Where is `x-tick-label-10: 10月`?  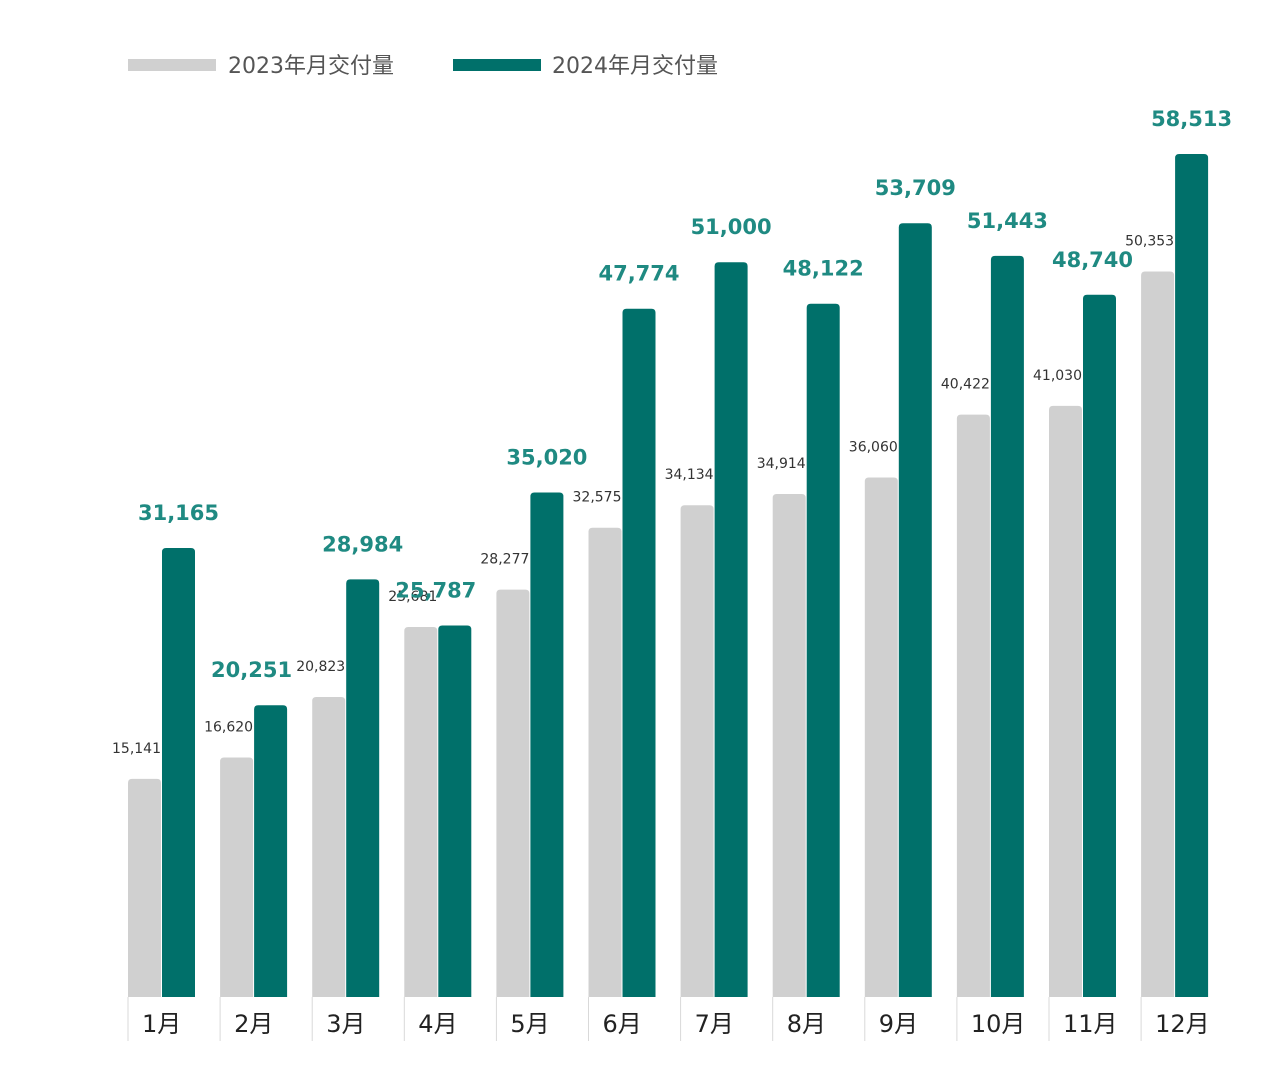 x-tick-label-10: 10月 is located at coordinates (998, 1024).